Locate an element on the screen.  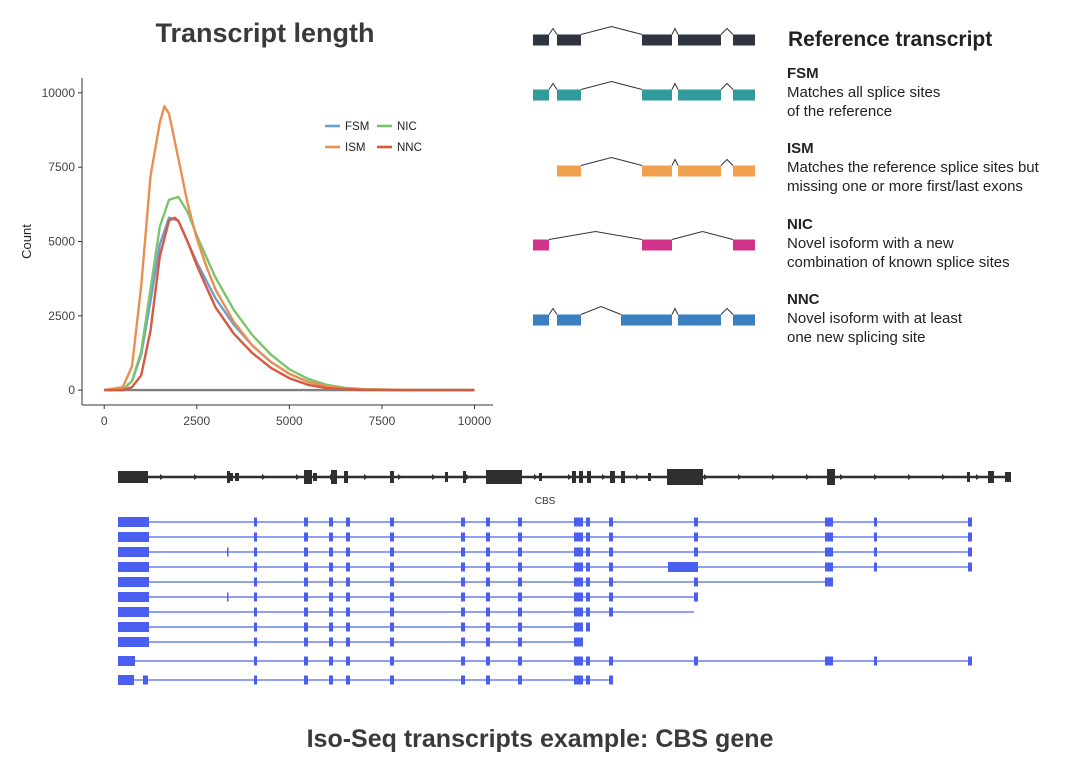
category-line: combination of known splice sites is located at coordinates (898, 262).